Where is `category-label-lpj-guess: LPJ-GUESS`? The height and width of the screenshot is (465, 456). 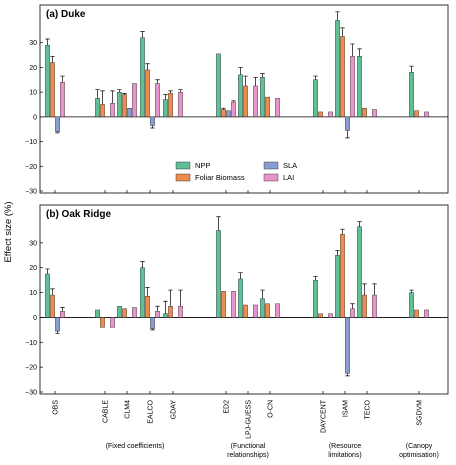
category-label-lpj-guess: LPJ-GUESS is located at coordinates (249, 419).